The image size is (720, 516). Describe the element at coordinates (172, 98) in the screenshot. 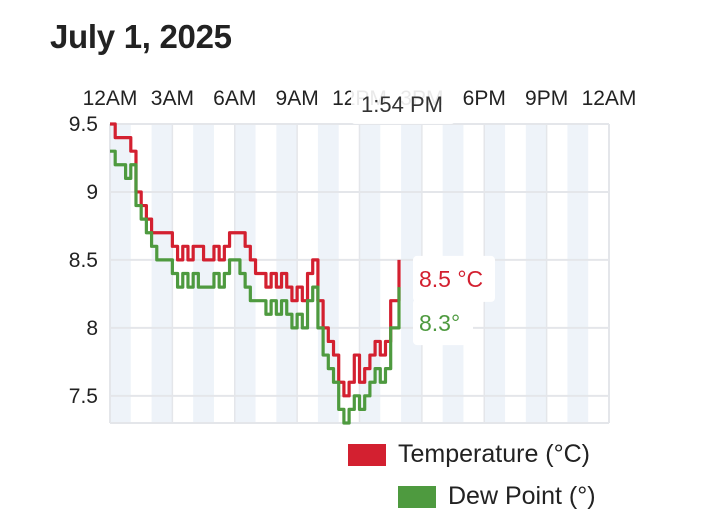

I see `x-tick-label: 3AM` at that location.